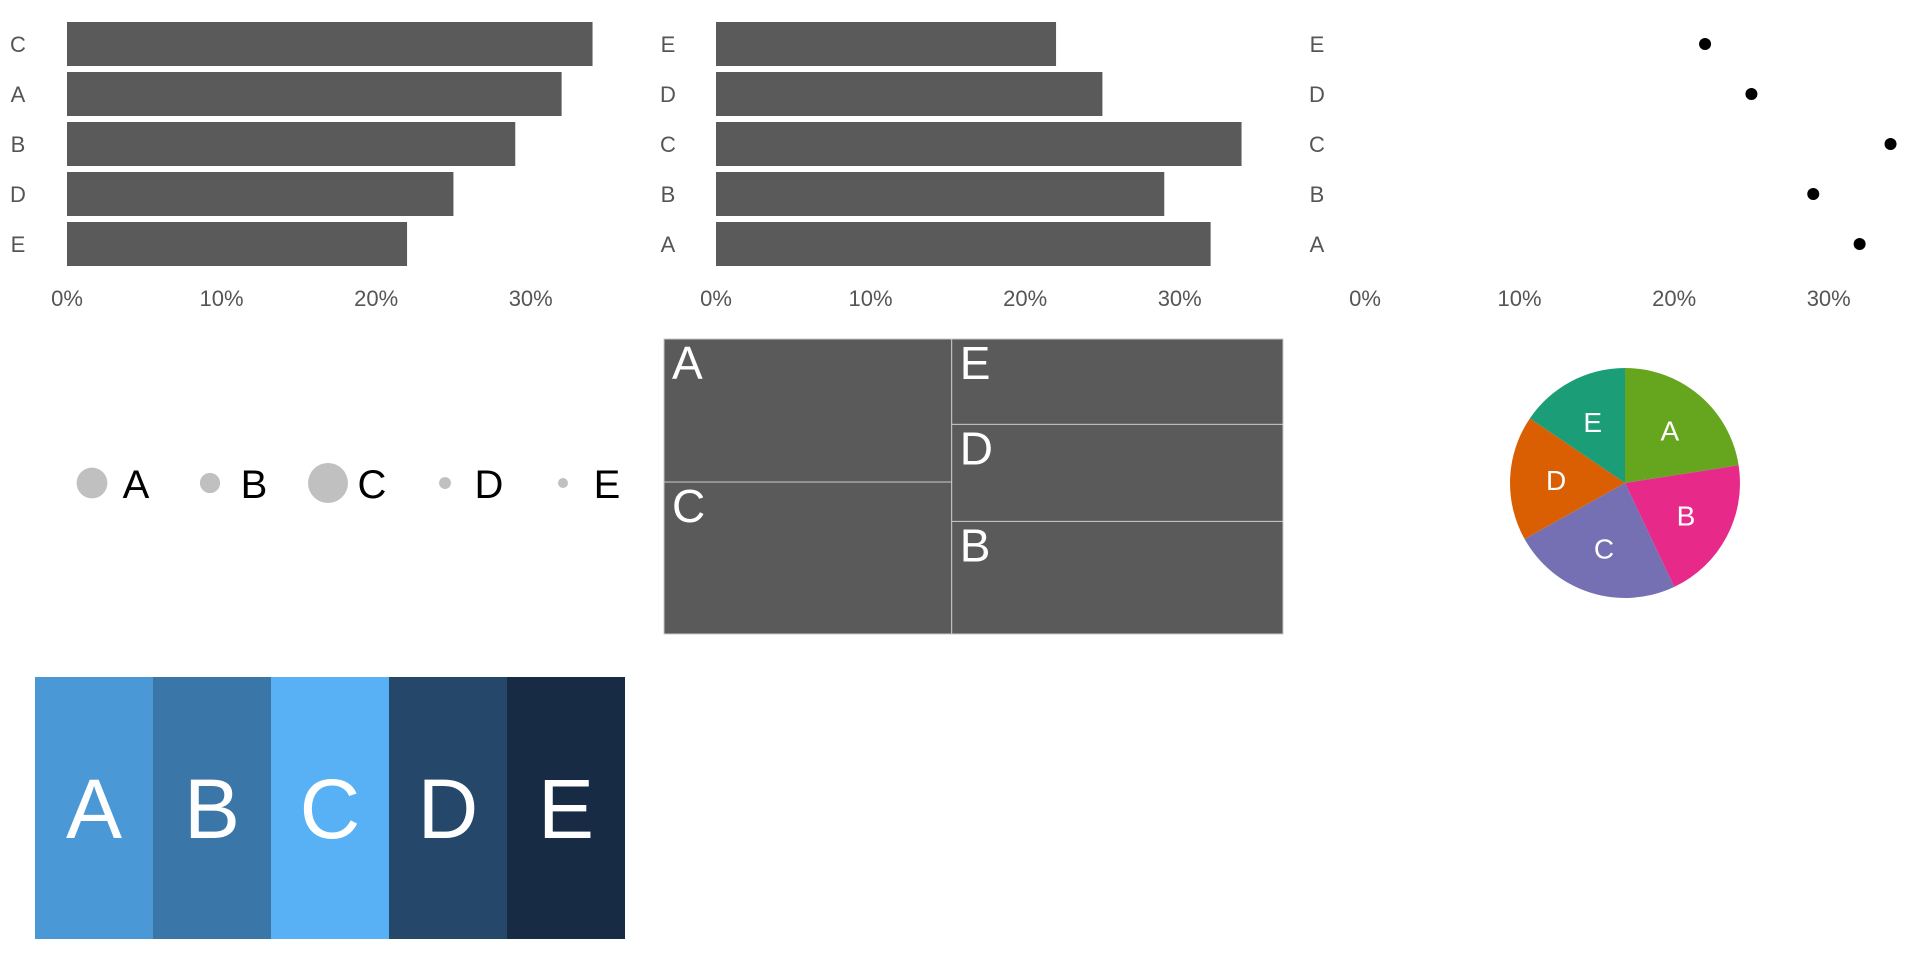  What do you see at coordinates (18, 44) in the screenshot?
I see `panel1-category-label: C` at bounding box center [18, 44].